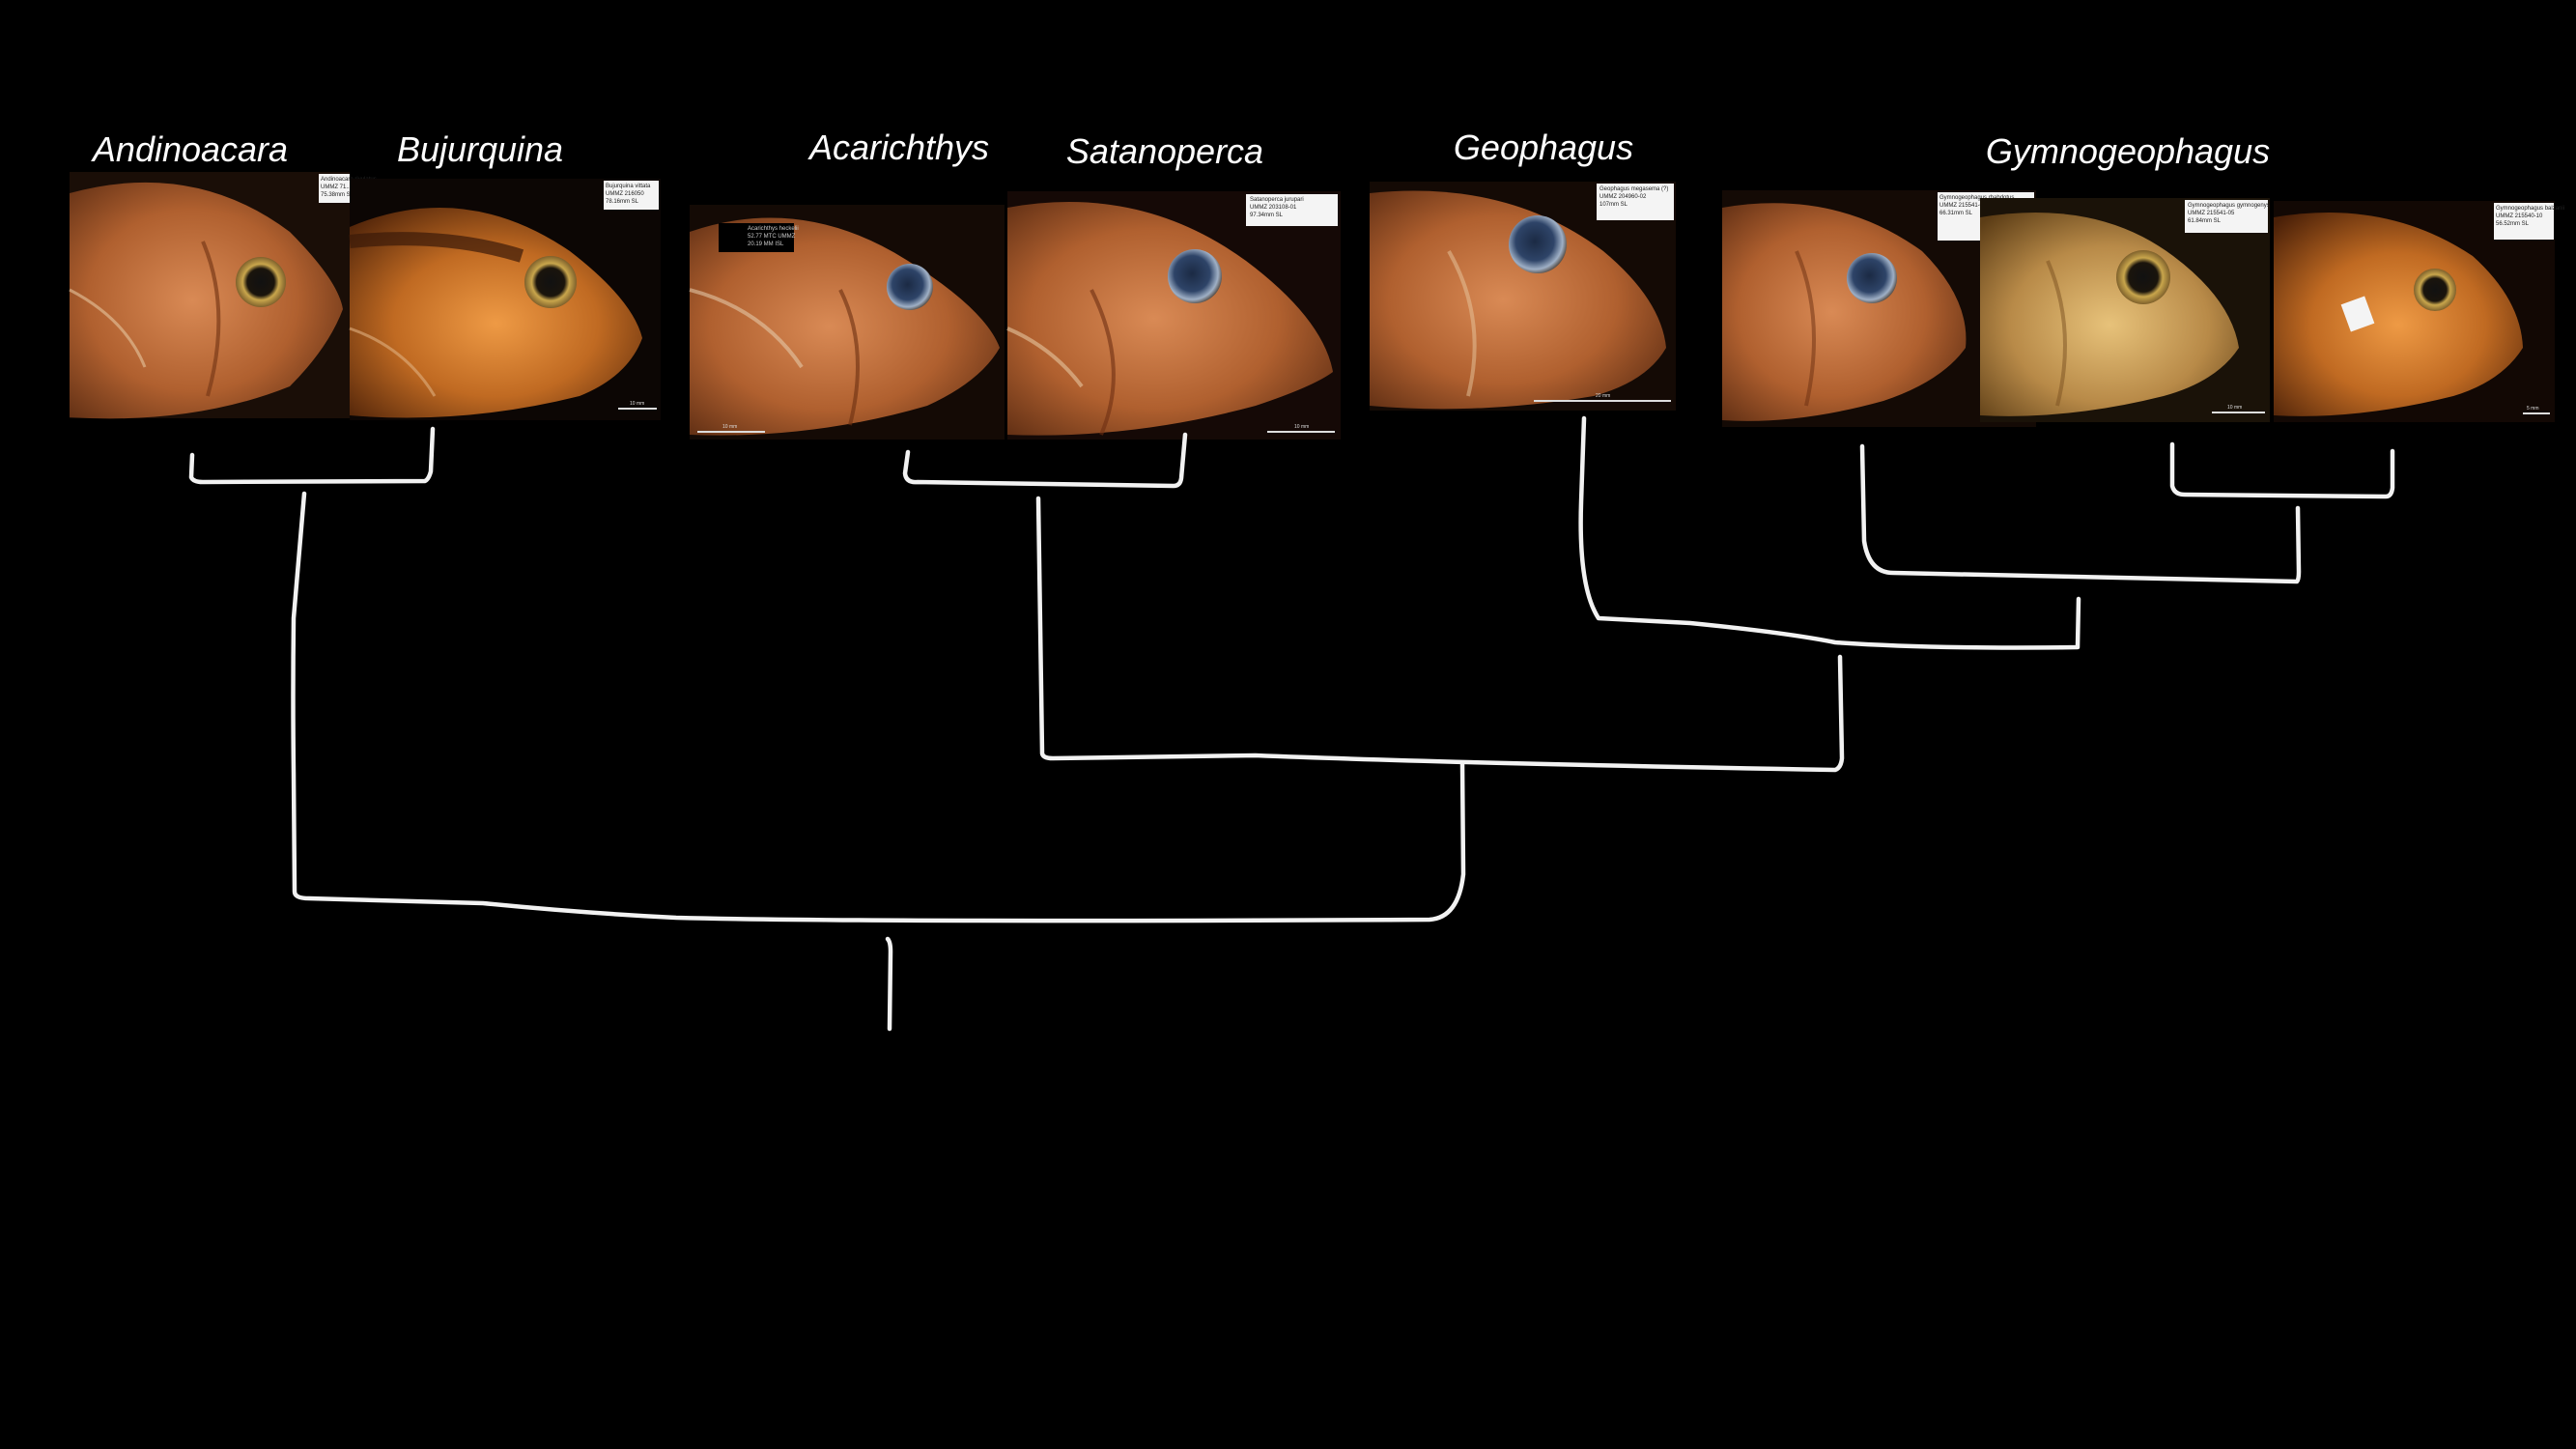  I want to click on branch-satanoperca-geophagus-group, so click(1440, 634).